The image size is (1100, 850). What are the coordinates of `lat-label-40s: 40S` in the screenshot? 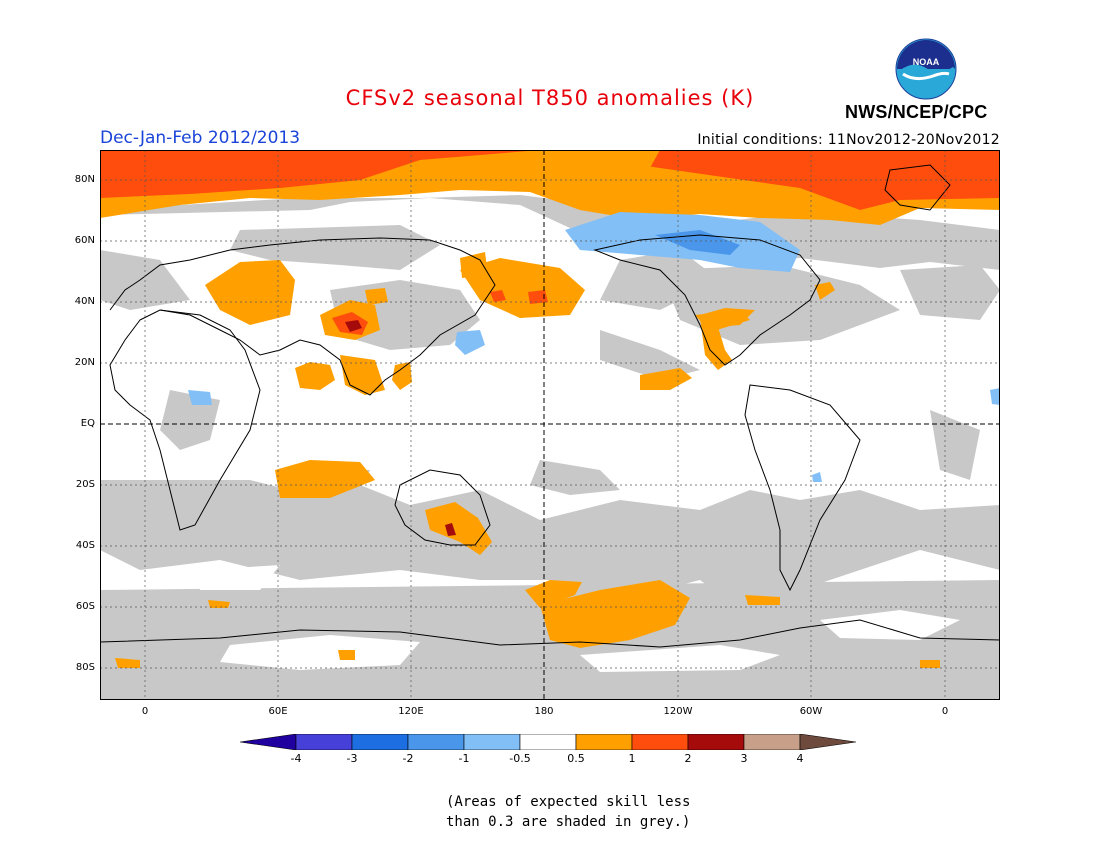 It's located at (85, 545).